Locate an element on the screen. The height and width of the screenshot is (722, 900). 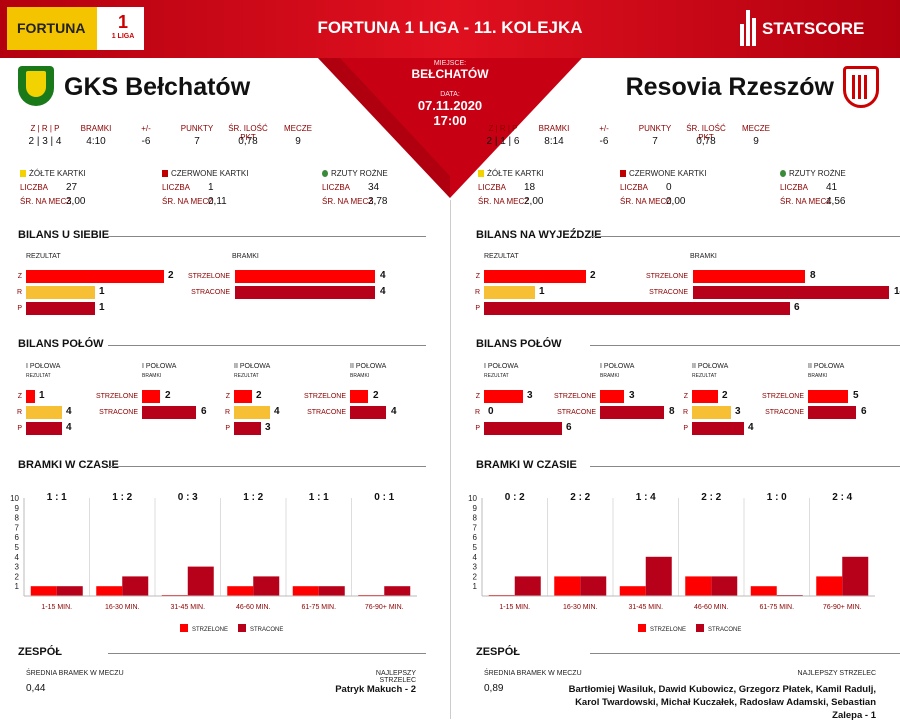
stat-diff-label: +/- is located at coordinates (146, 128).